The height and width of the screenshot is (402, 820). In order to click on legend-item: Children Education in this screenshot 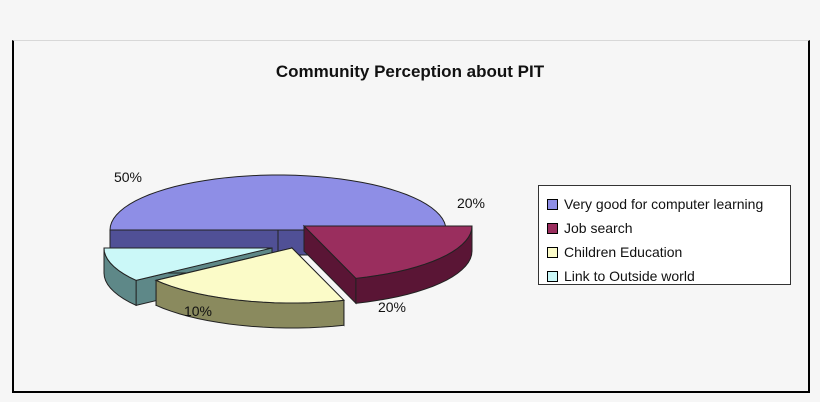, I will do `click(668, 252)`.